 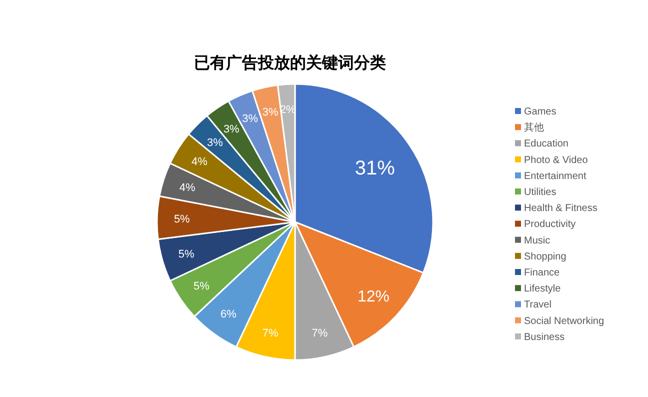 I want to click on chart-title: 已有广告投放的关键词分类, so click(x=290, y=63).